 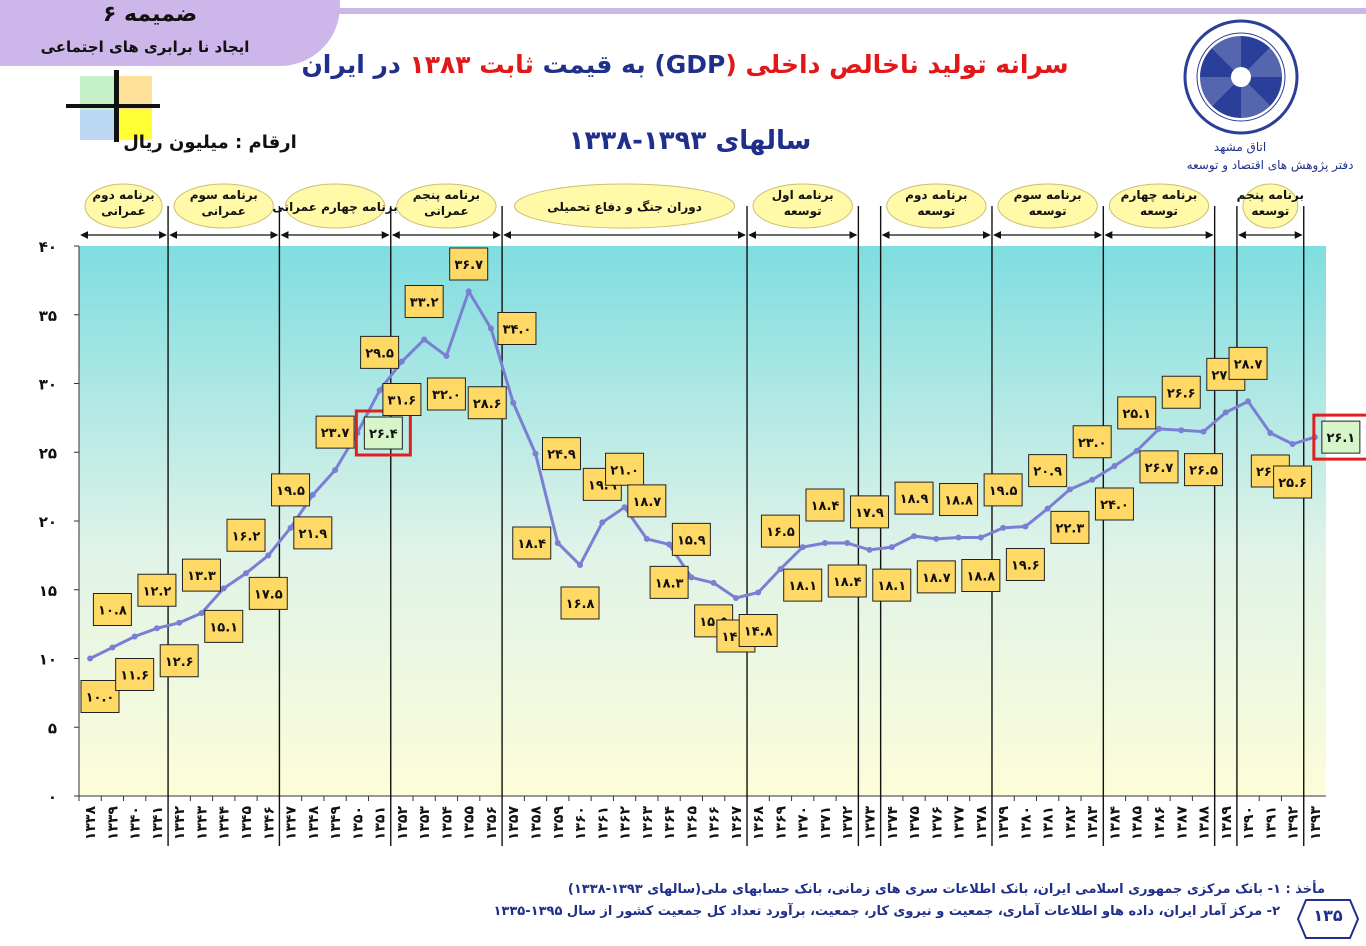 I want to click on data-label: ۱۸.۷, so click(x=936, y=578).